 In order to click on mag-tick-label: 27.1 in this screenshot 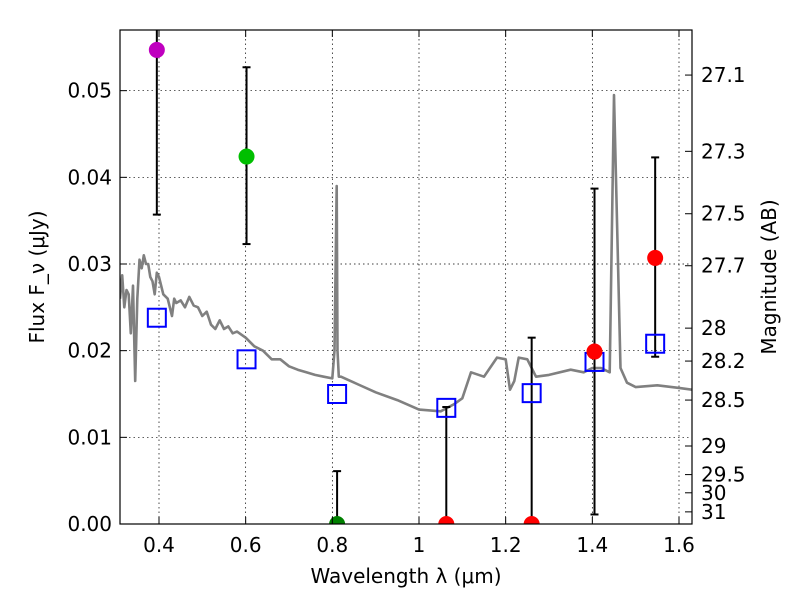, I will do `click(723, 75)`.